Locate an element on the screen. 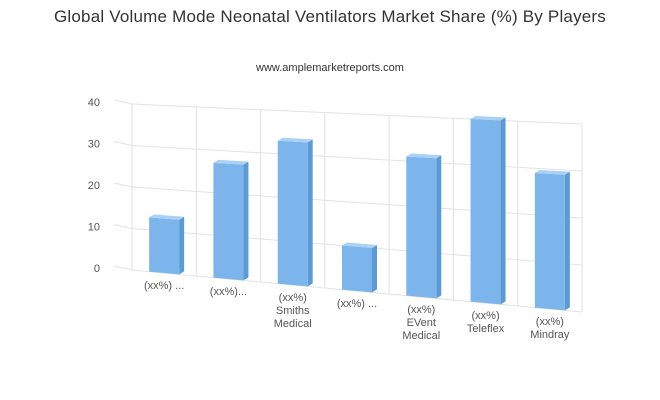 Image resolution: width=660 pixels, height=400 pixels. y-axis-labels: 40 30 20 10 0 is located at coordinates (94, 186).